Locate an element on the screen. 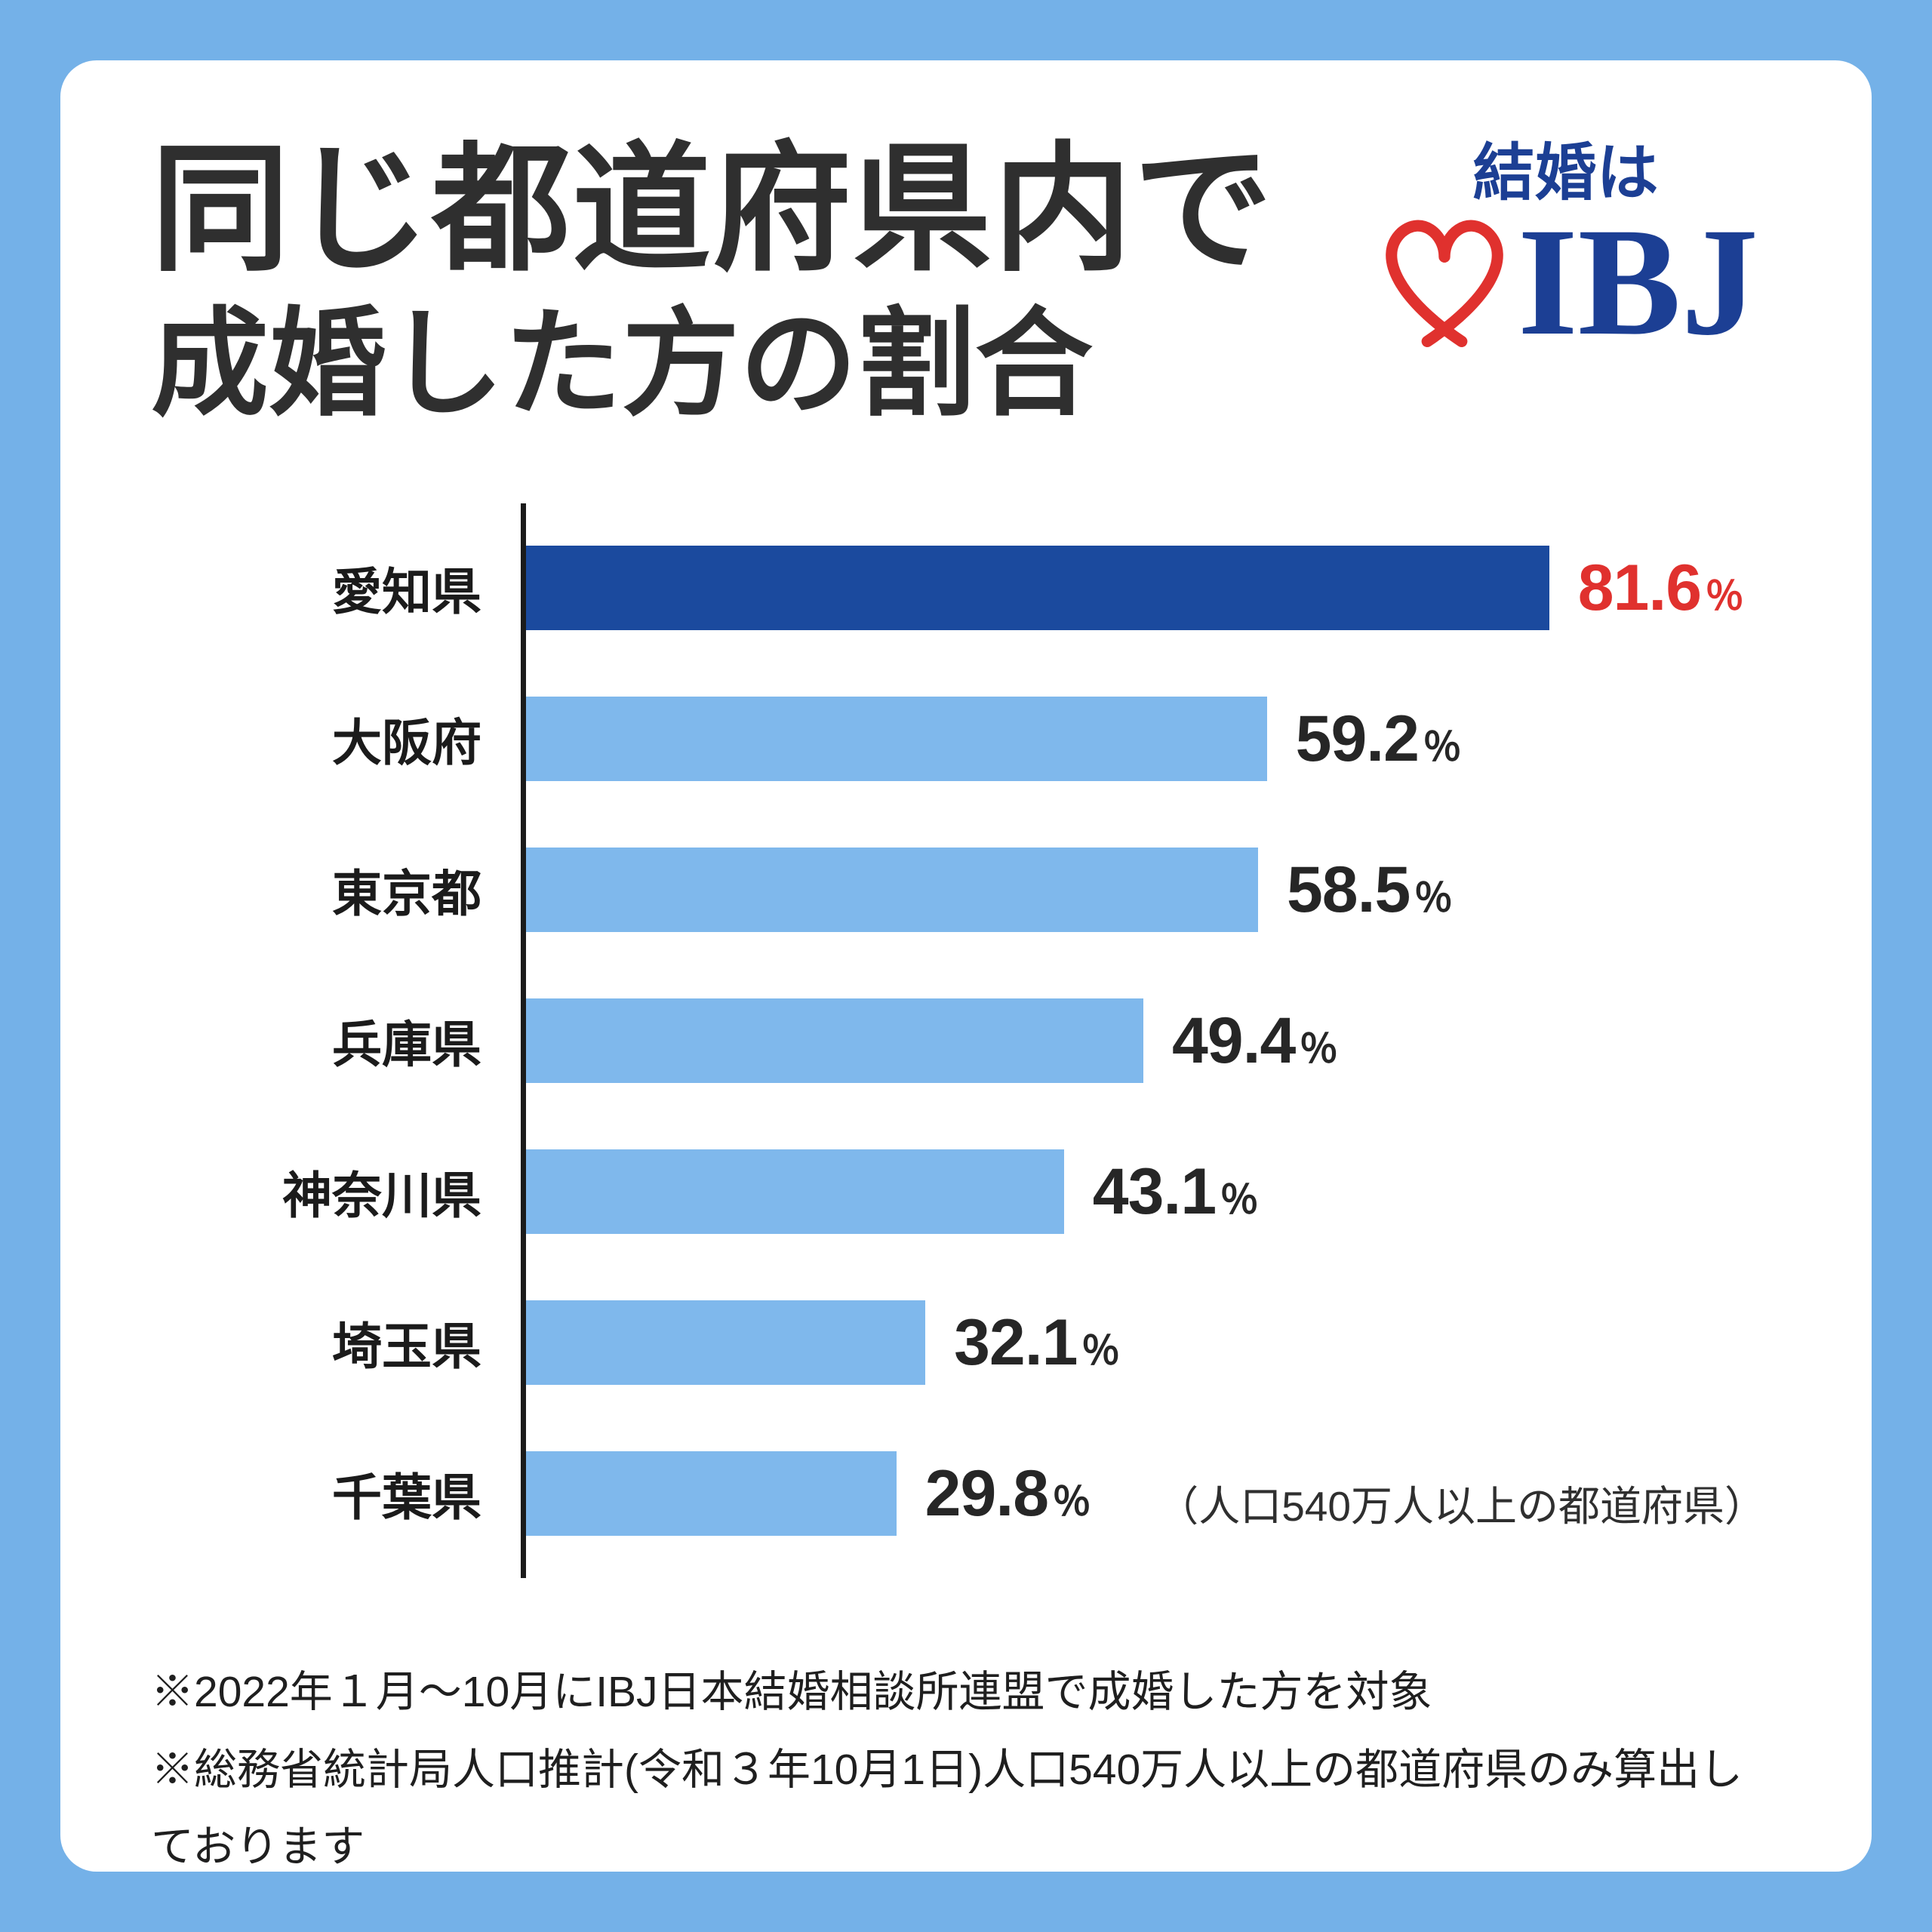 This screenshot has width=1932, height=1932. chart-row: 兵庫県 49.4 ％ is located at coordinates (966, 1040).